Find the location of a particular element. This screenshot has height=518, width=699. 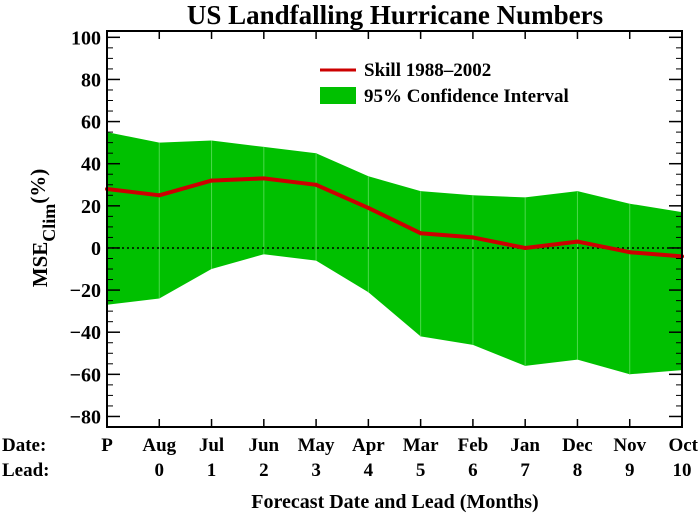

x-tick-label-lead: 3 is located at coordinates (316, 470).